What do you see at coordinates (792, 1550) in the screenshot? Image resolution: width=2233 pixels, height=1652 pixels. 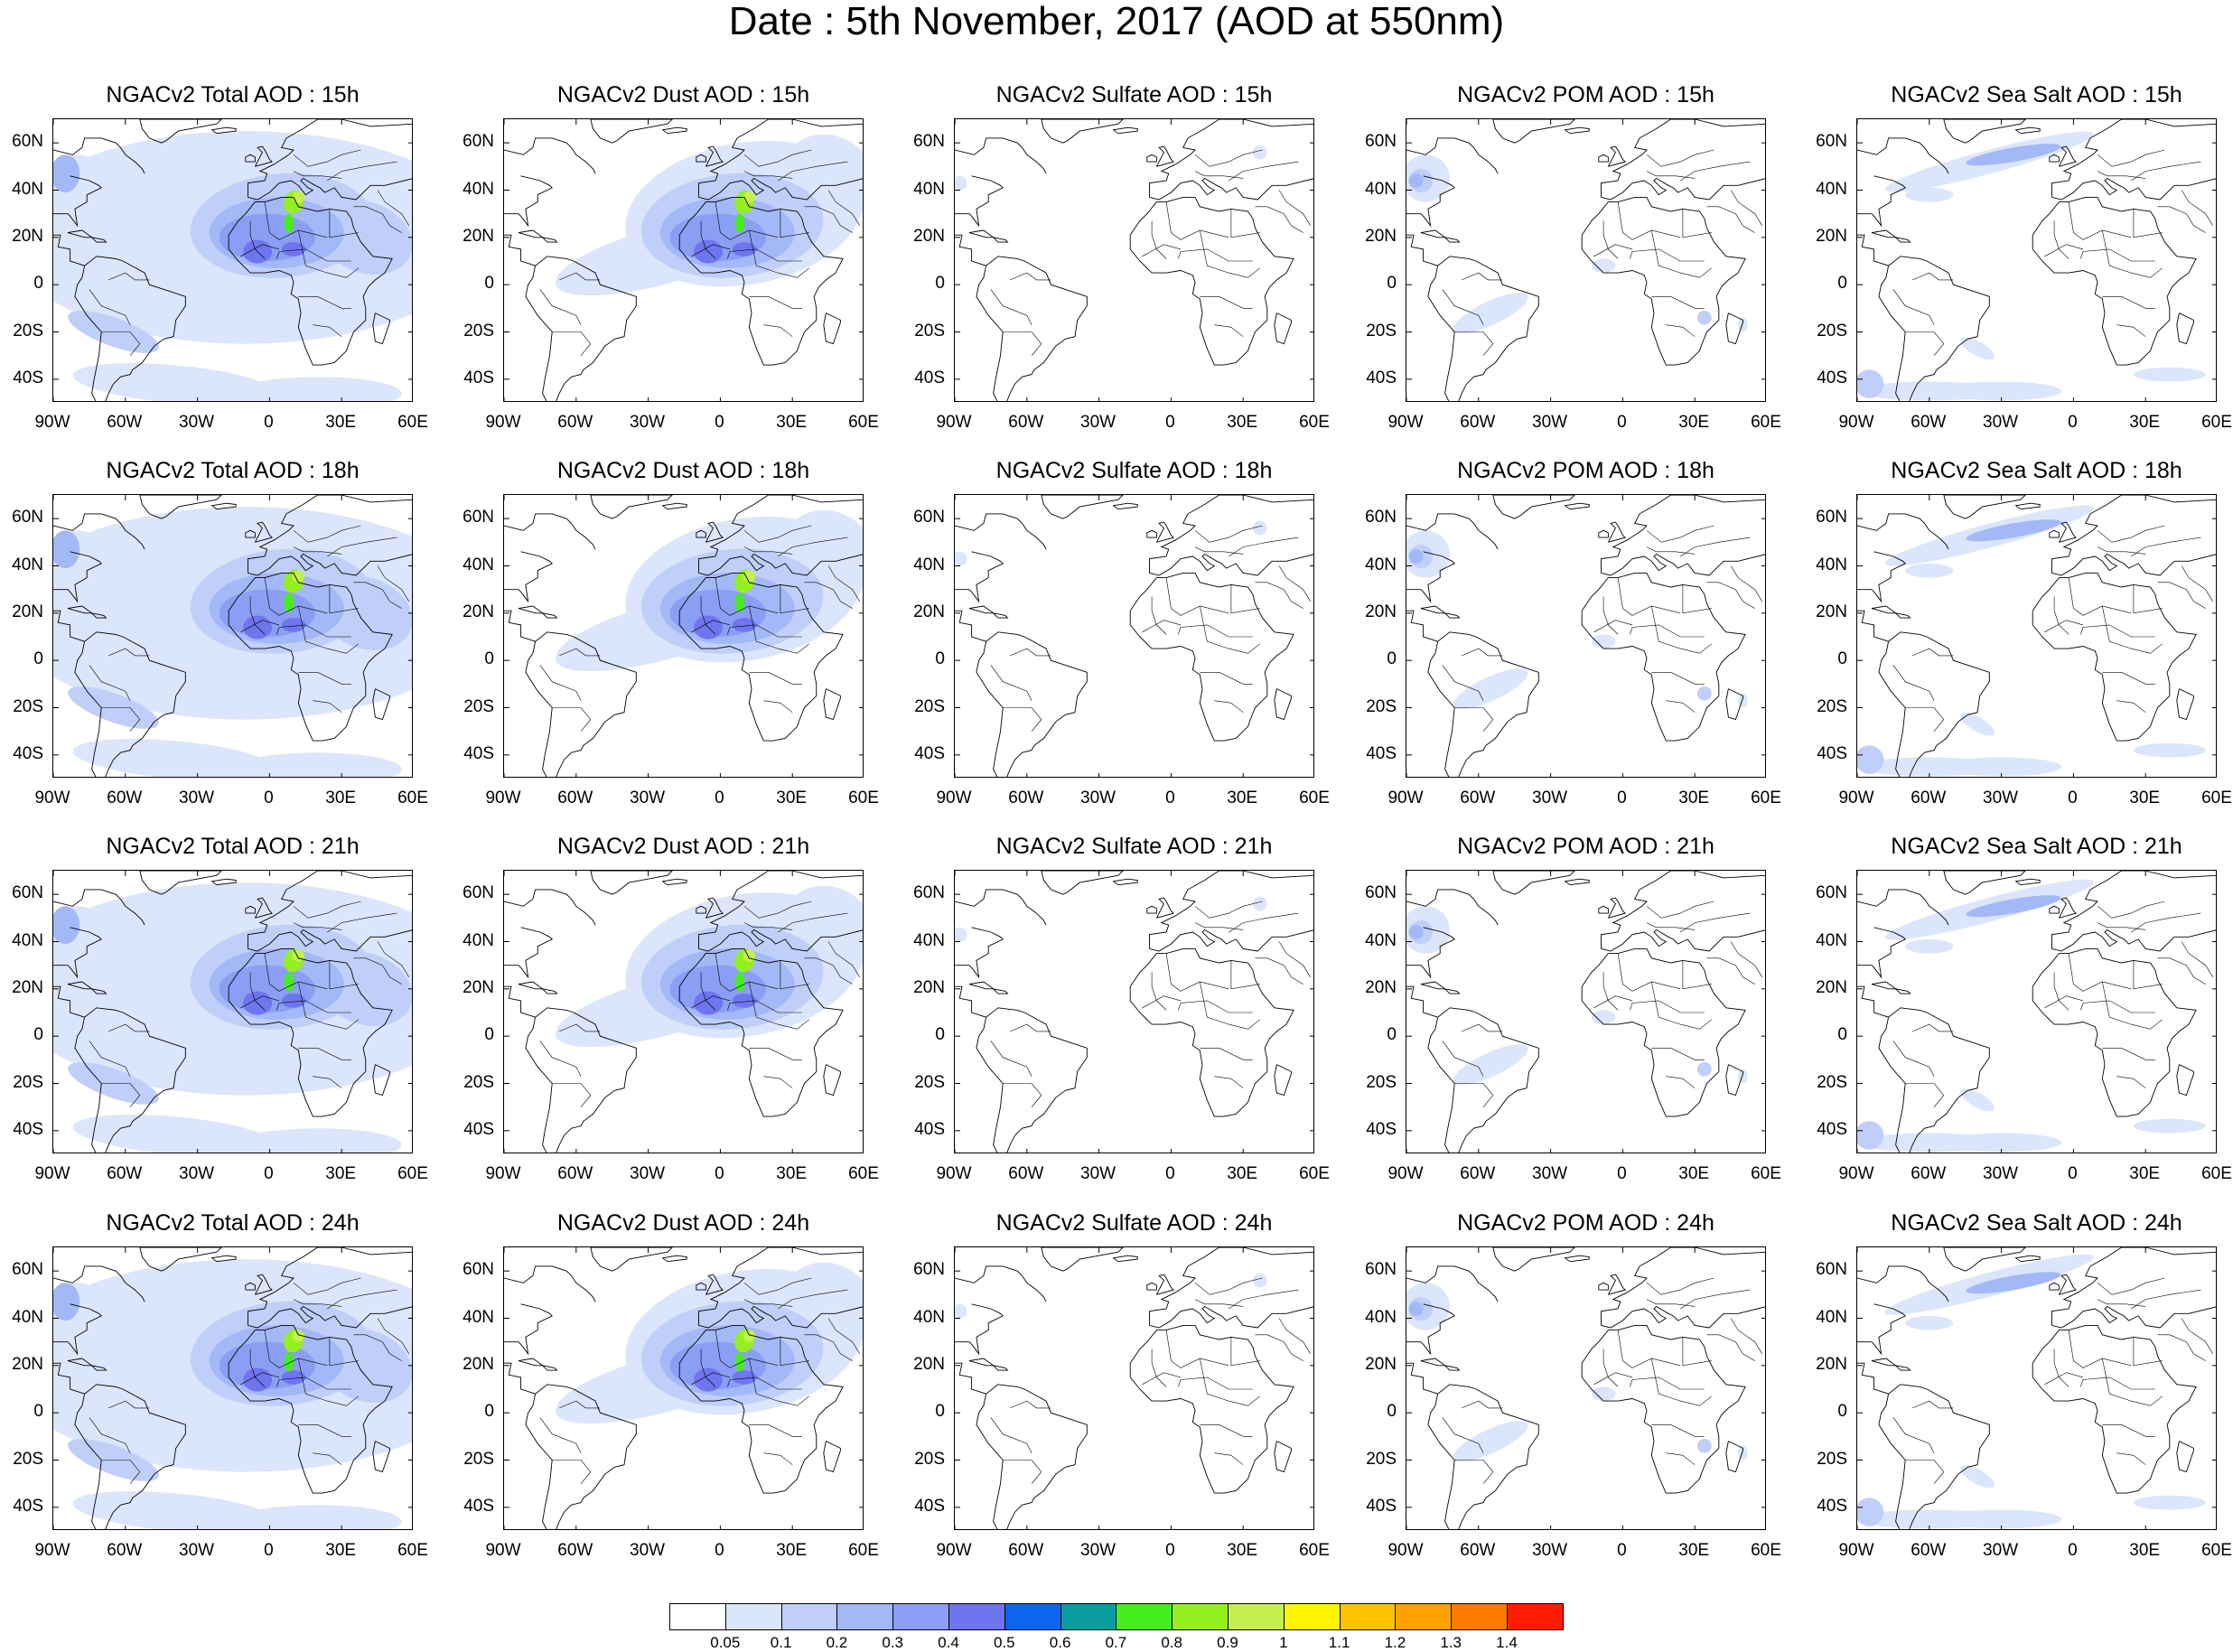 I see `lon-tick-label: 30E` at bounding box center [792, 1550].